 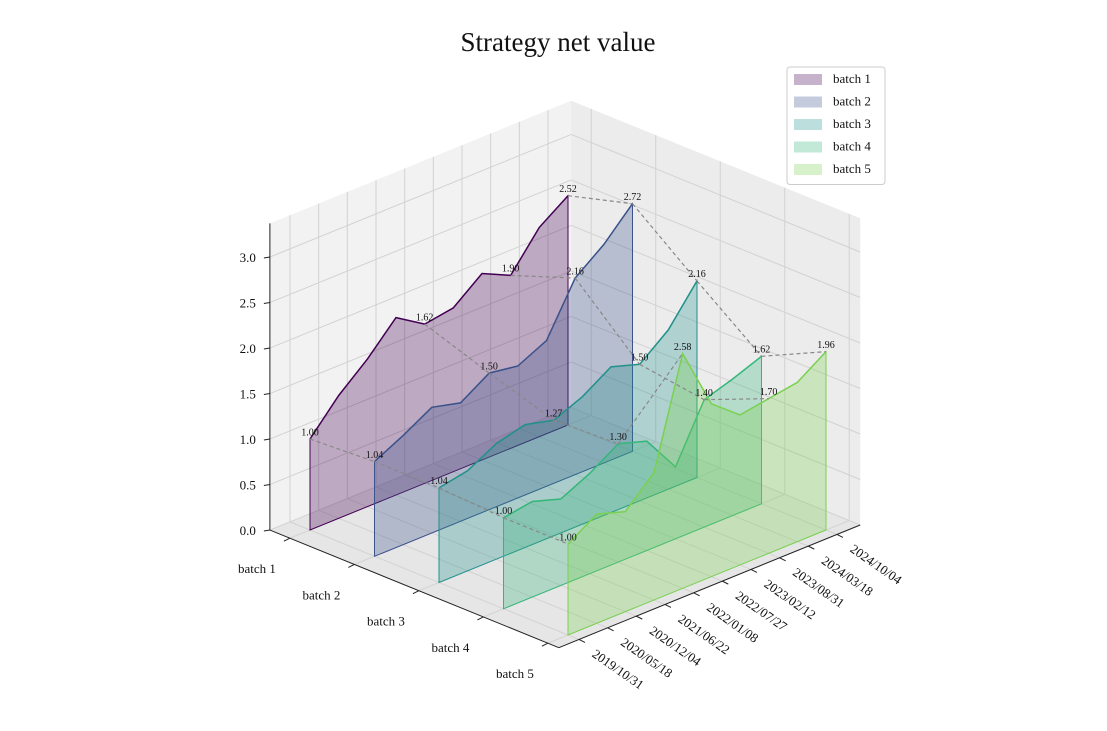 I want to click on batch-tick-label: batch 1, so click(x=257, y=568).